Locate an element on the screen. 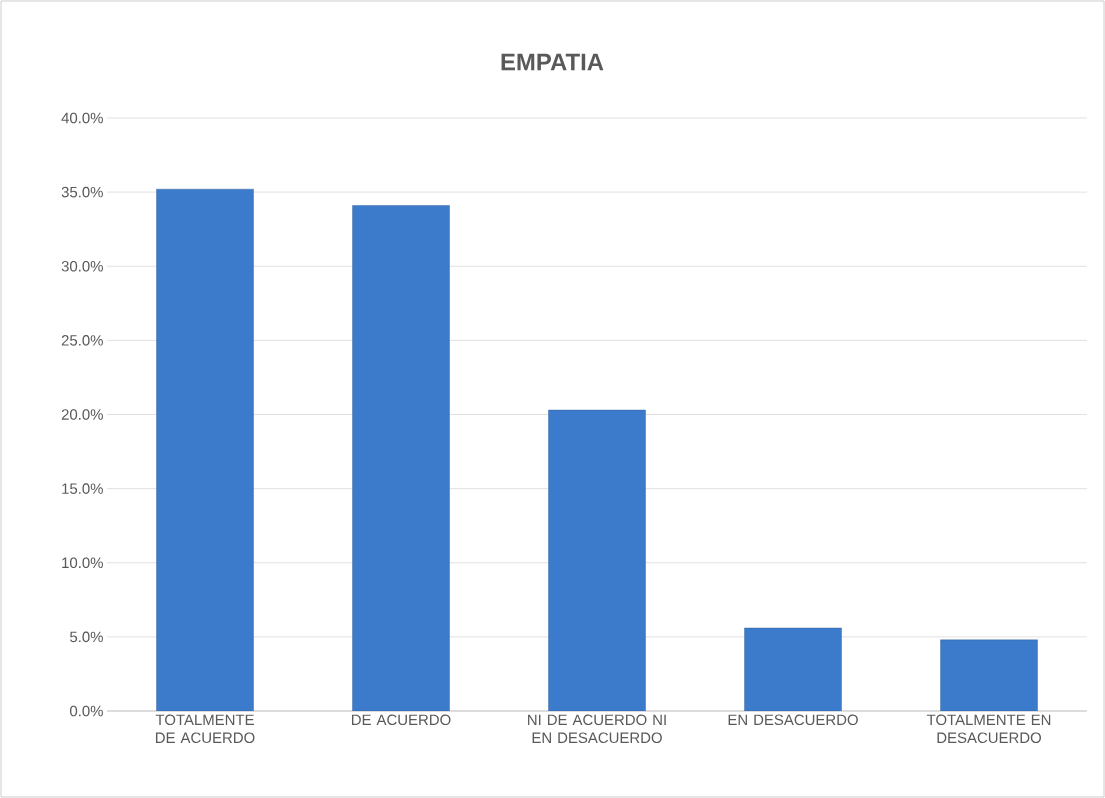 Image resolution: width=1105 pixels, height=798 pixels. x-tick-label: NI DE ACUERDO NI EN DESACUERDO is located at coordinates (597, 729).